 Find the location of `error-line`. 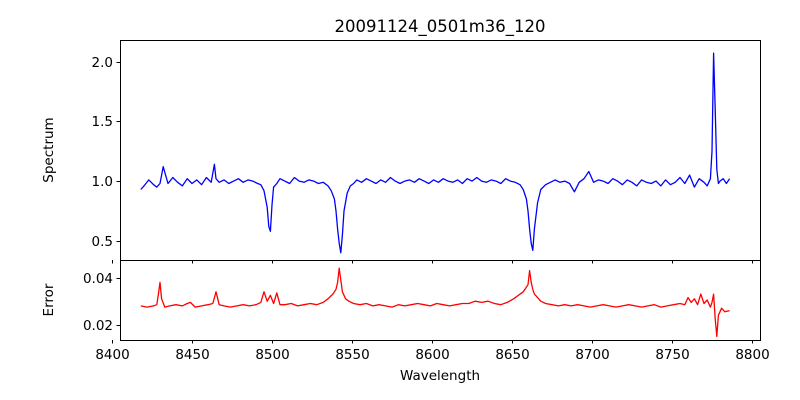

error-line is located at coordinates (435, 302).